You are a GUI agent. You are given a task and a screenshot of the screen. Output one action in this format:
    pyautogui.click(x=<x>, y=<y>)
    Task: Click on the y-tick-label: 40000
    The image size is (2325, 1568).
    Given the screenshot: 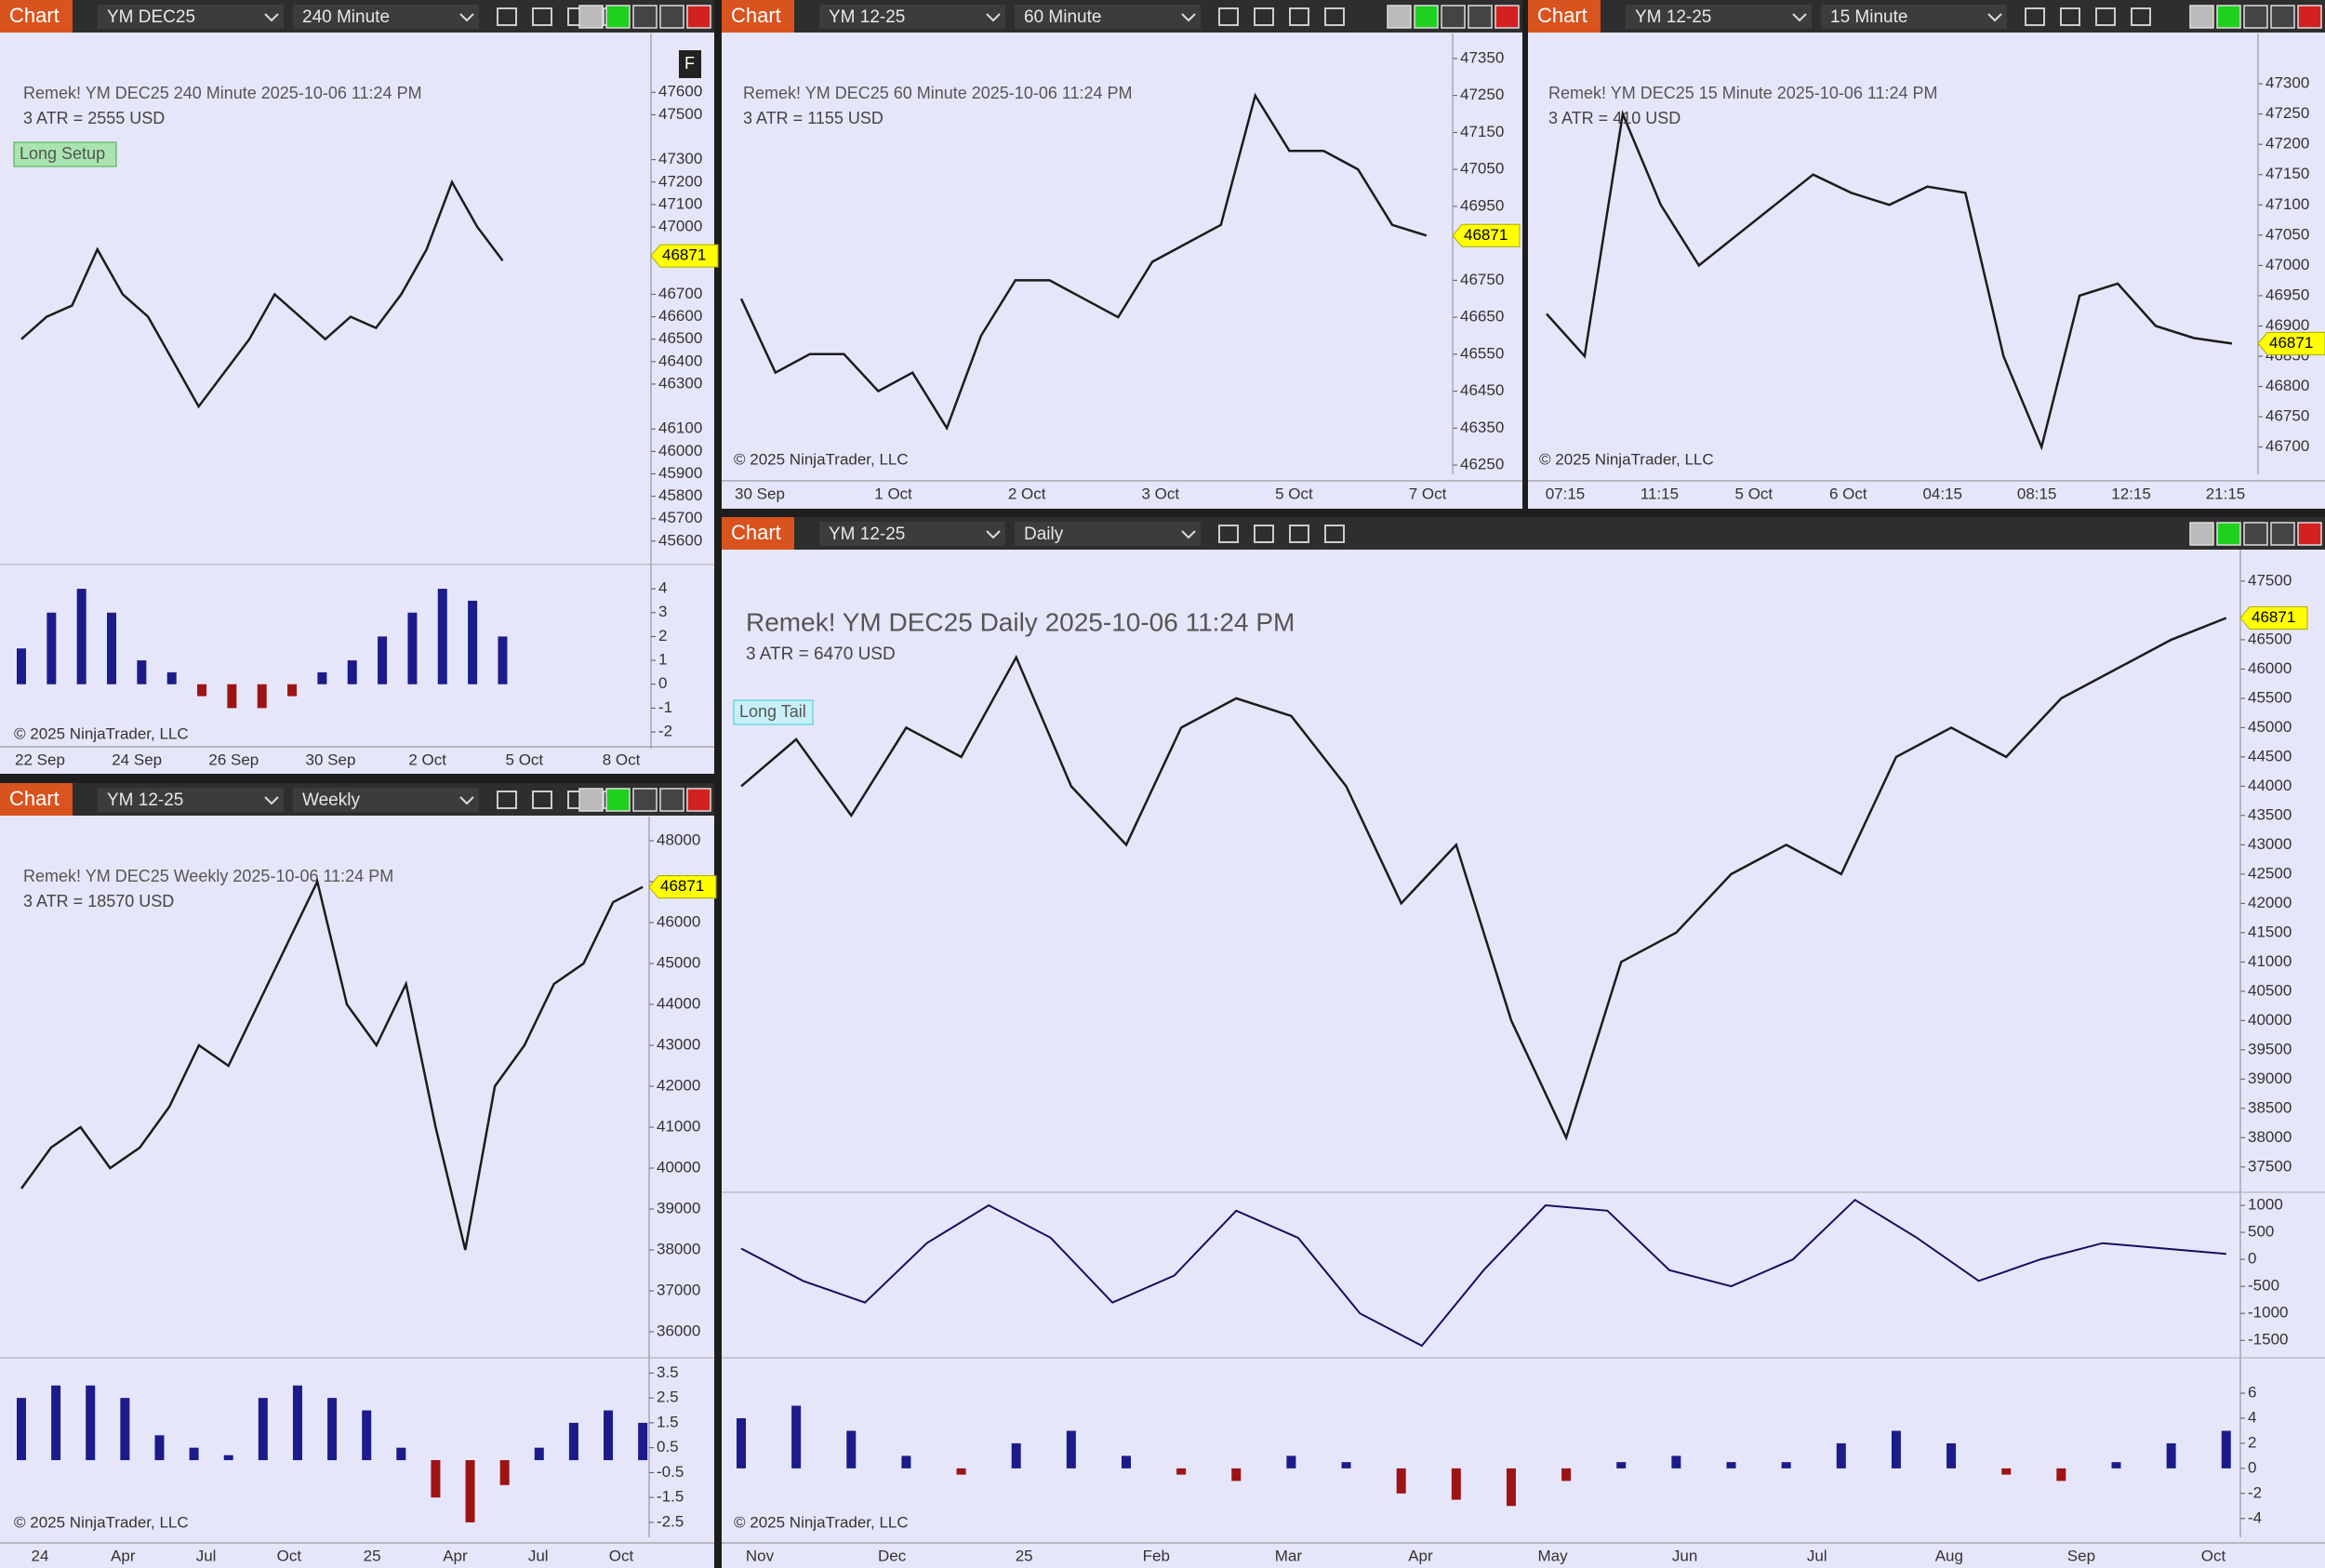 What is the action you would take?
    pyautogui.click(x=2270, y=1020)
    